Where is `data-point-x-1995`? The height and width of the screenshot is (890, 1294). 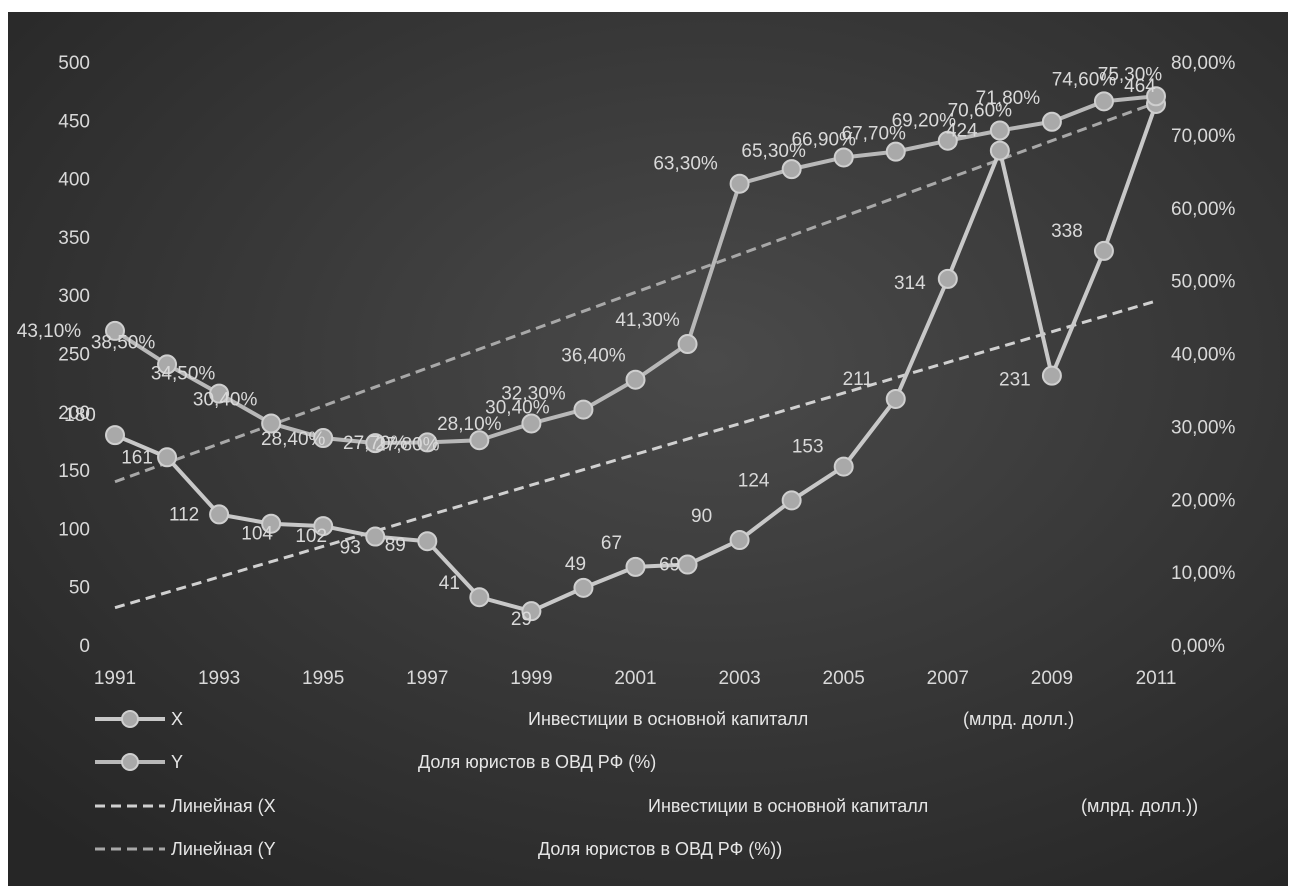
data-point-x-1995 is located at coordinates (323, 526).